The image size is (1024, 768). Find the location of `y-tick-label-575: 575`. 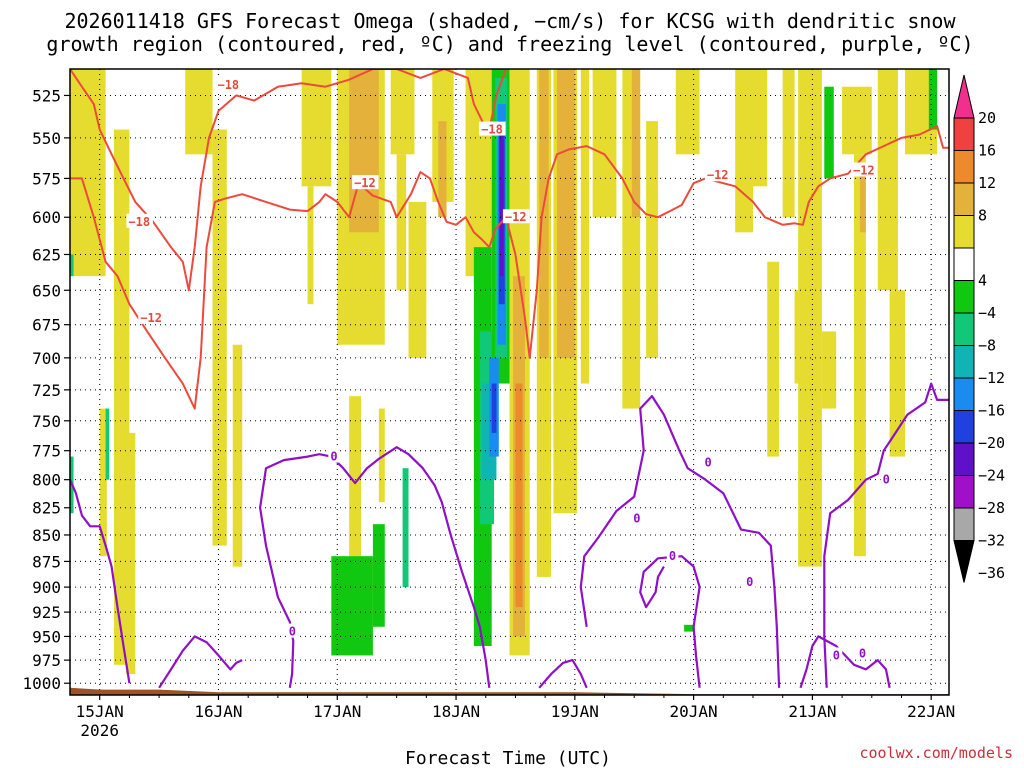

y-tick-label-575: 575 is located at coordinates (46, 178).